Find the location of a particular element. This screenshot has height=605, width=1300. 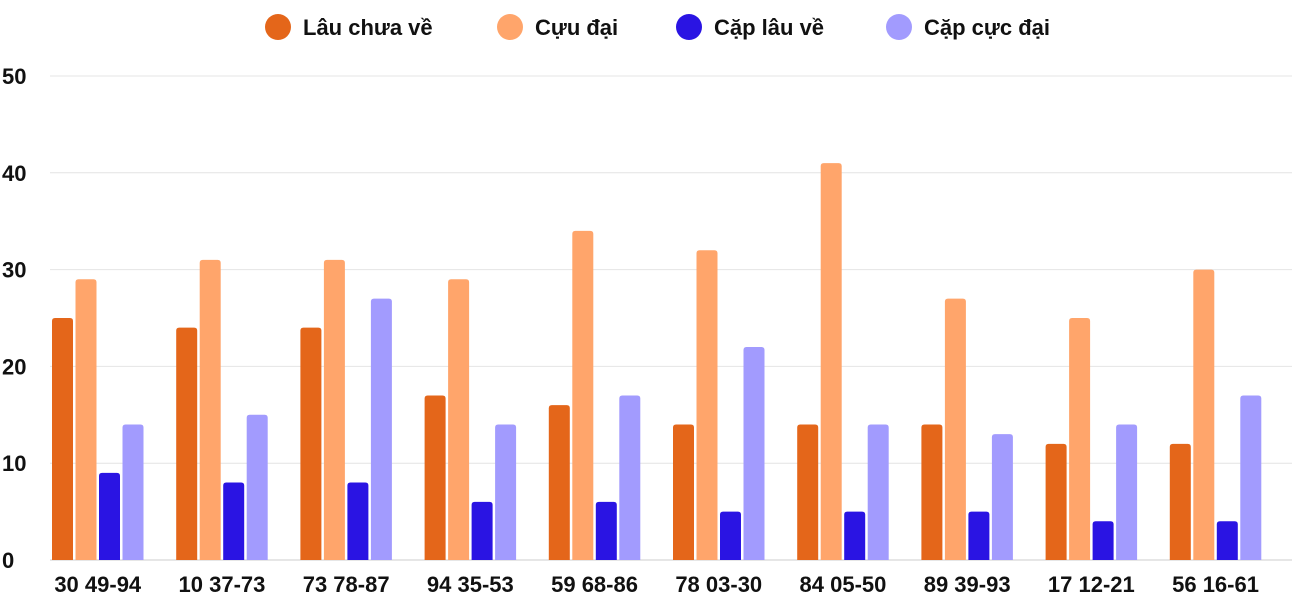

y-tick-label: 0 is located at coordinates (8, 560).